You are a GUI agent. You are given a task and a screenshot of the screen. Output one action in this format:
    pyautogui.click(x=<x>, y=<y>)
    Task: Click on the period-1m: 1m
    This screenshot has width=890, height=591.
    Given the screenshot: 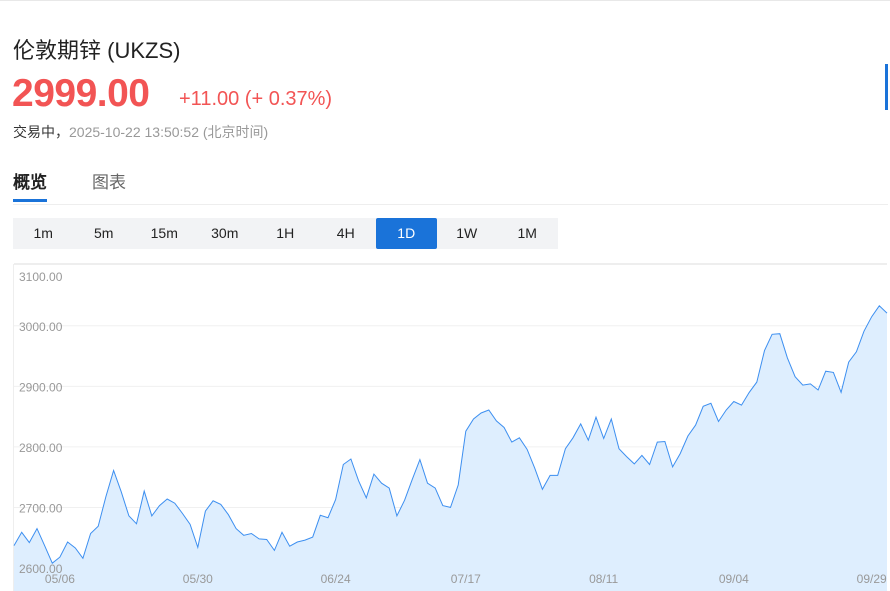 What is the action you would take?
    pyautogui.click(x=43, y=233)
    